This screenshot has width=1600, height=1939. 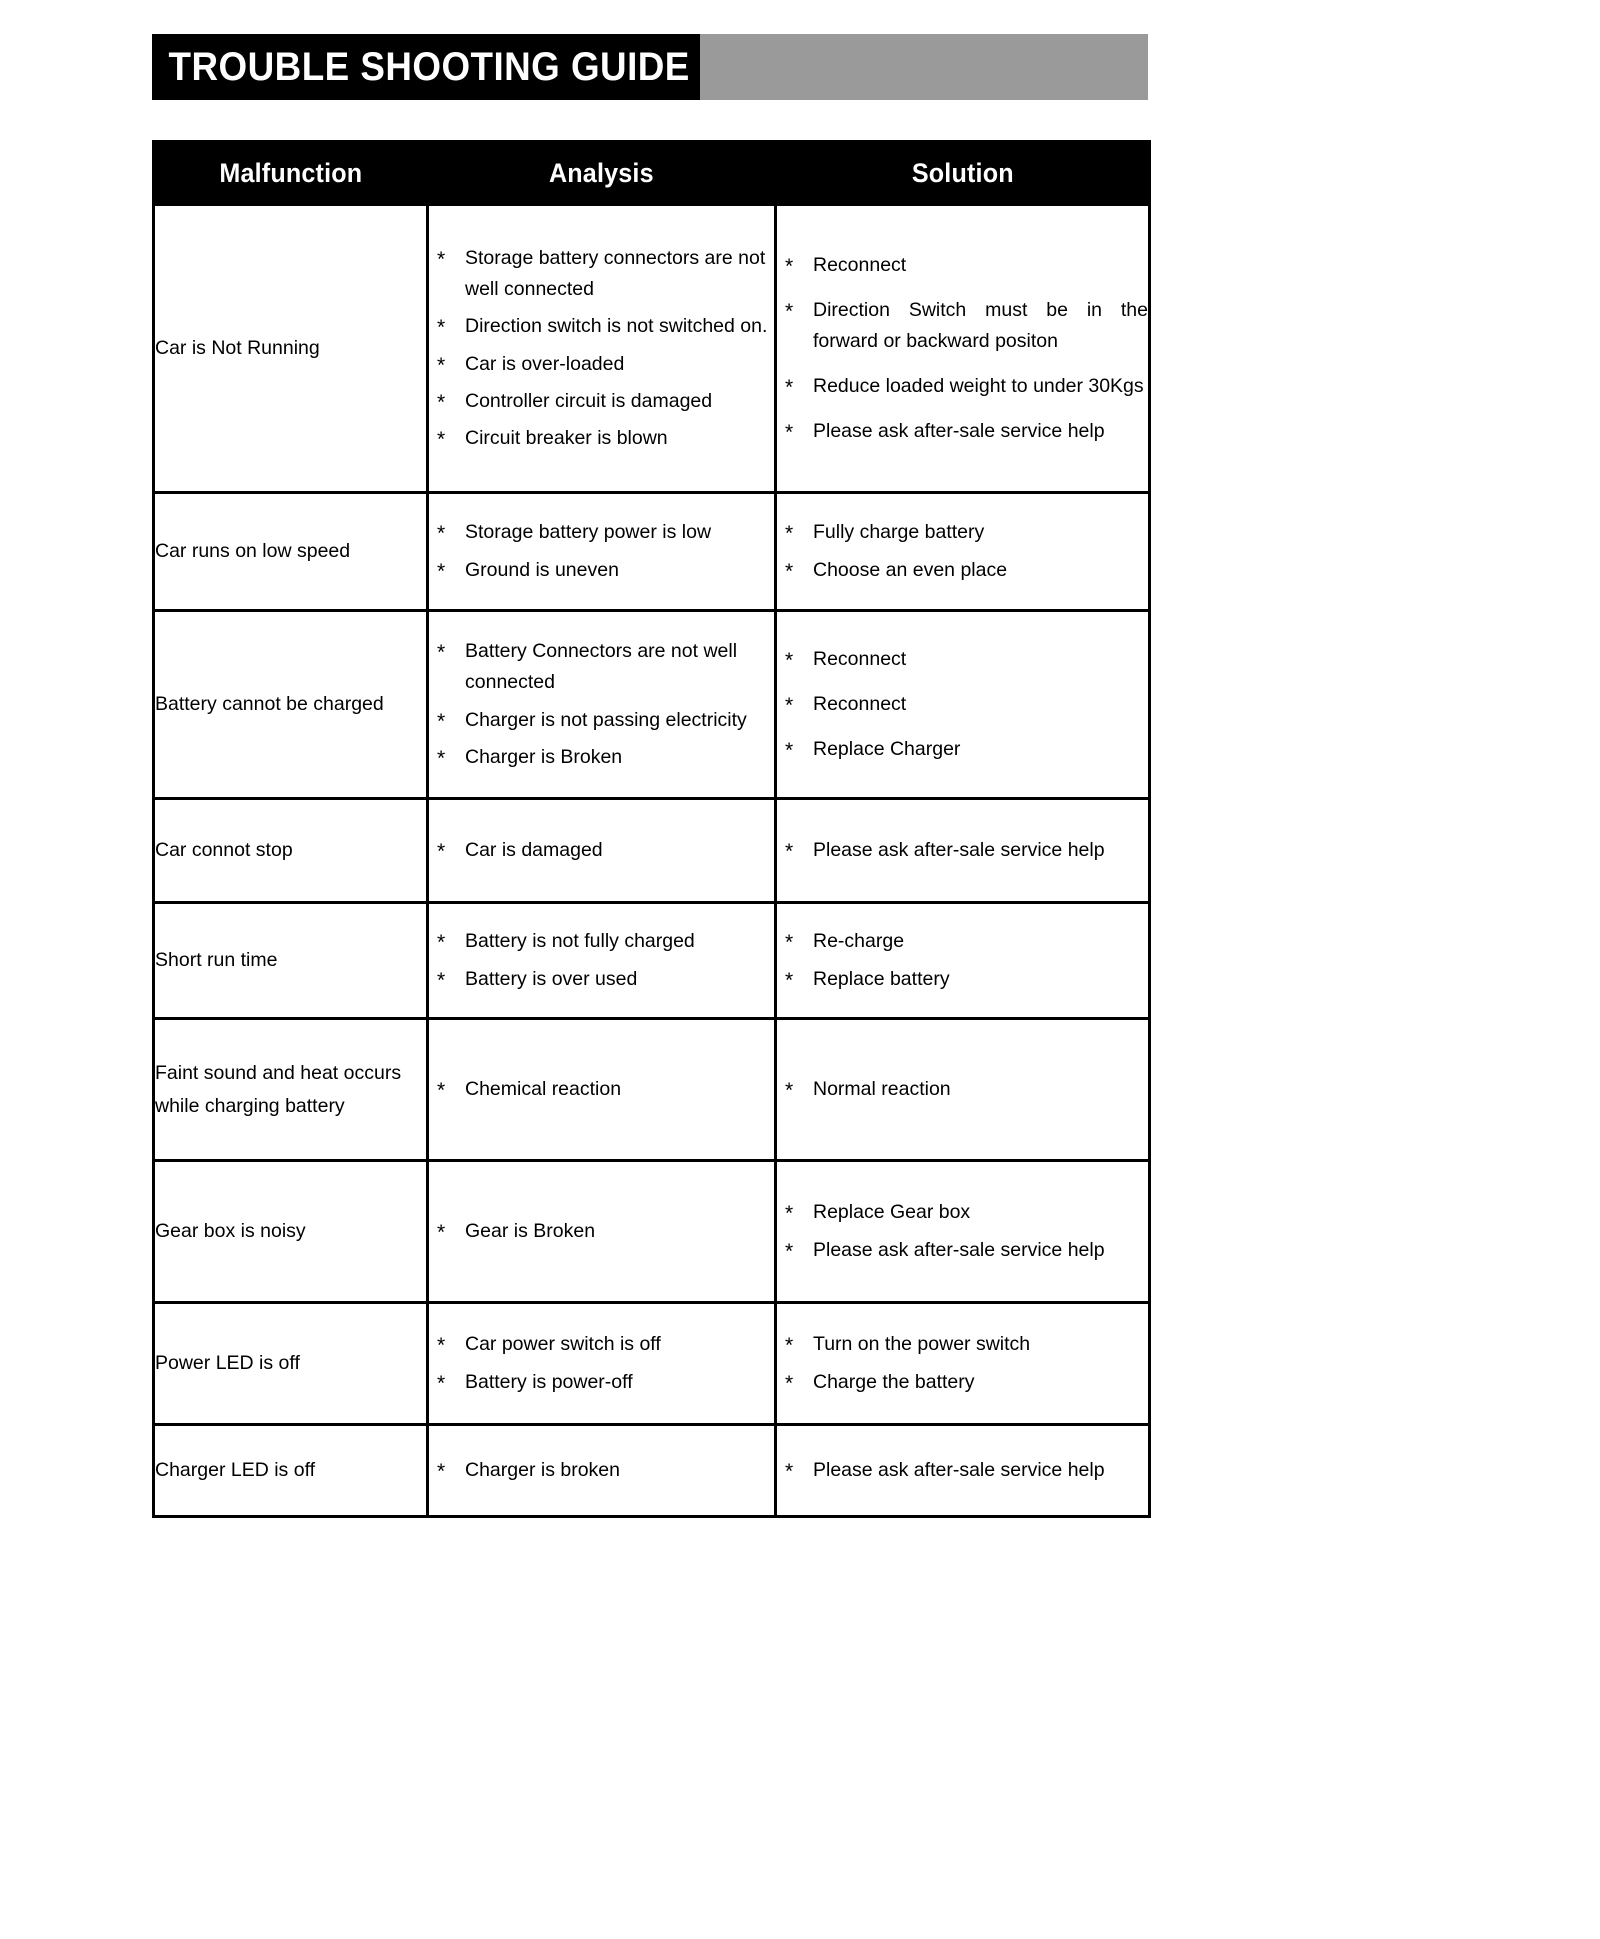 I want to click on list-item-text: Charge the battery, so click(x=894, y=1381).